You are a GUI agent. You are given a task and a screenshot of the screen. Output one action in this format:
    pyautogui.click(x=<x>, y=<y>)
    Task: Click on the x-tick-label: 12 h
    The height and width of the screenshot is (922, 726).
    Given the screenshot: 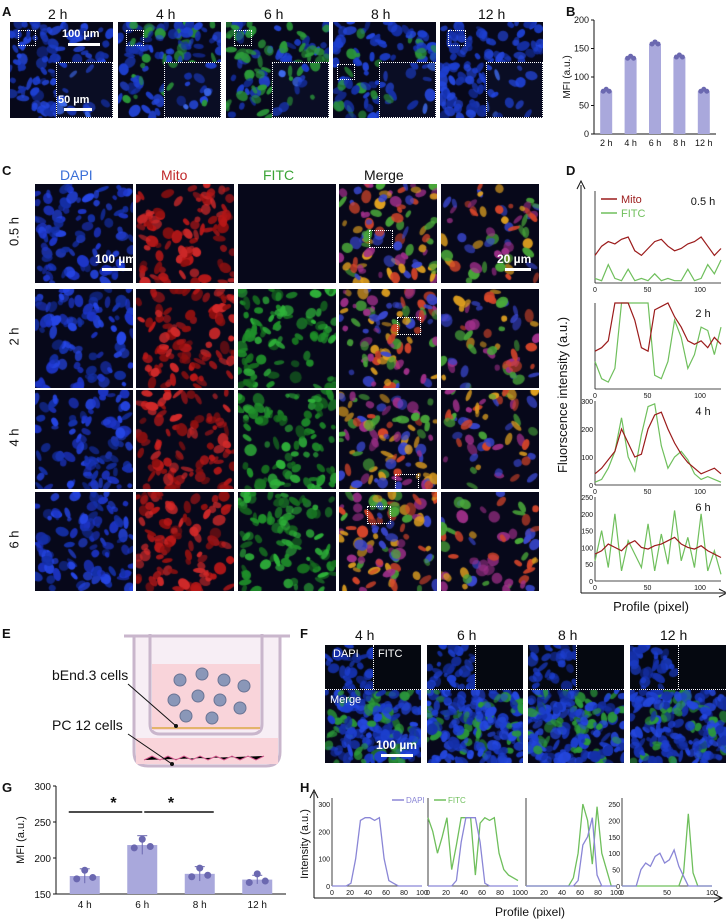 What is the action you would take?
    pyautogui.click(x=257, y=905)
    